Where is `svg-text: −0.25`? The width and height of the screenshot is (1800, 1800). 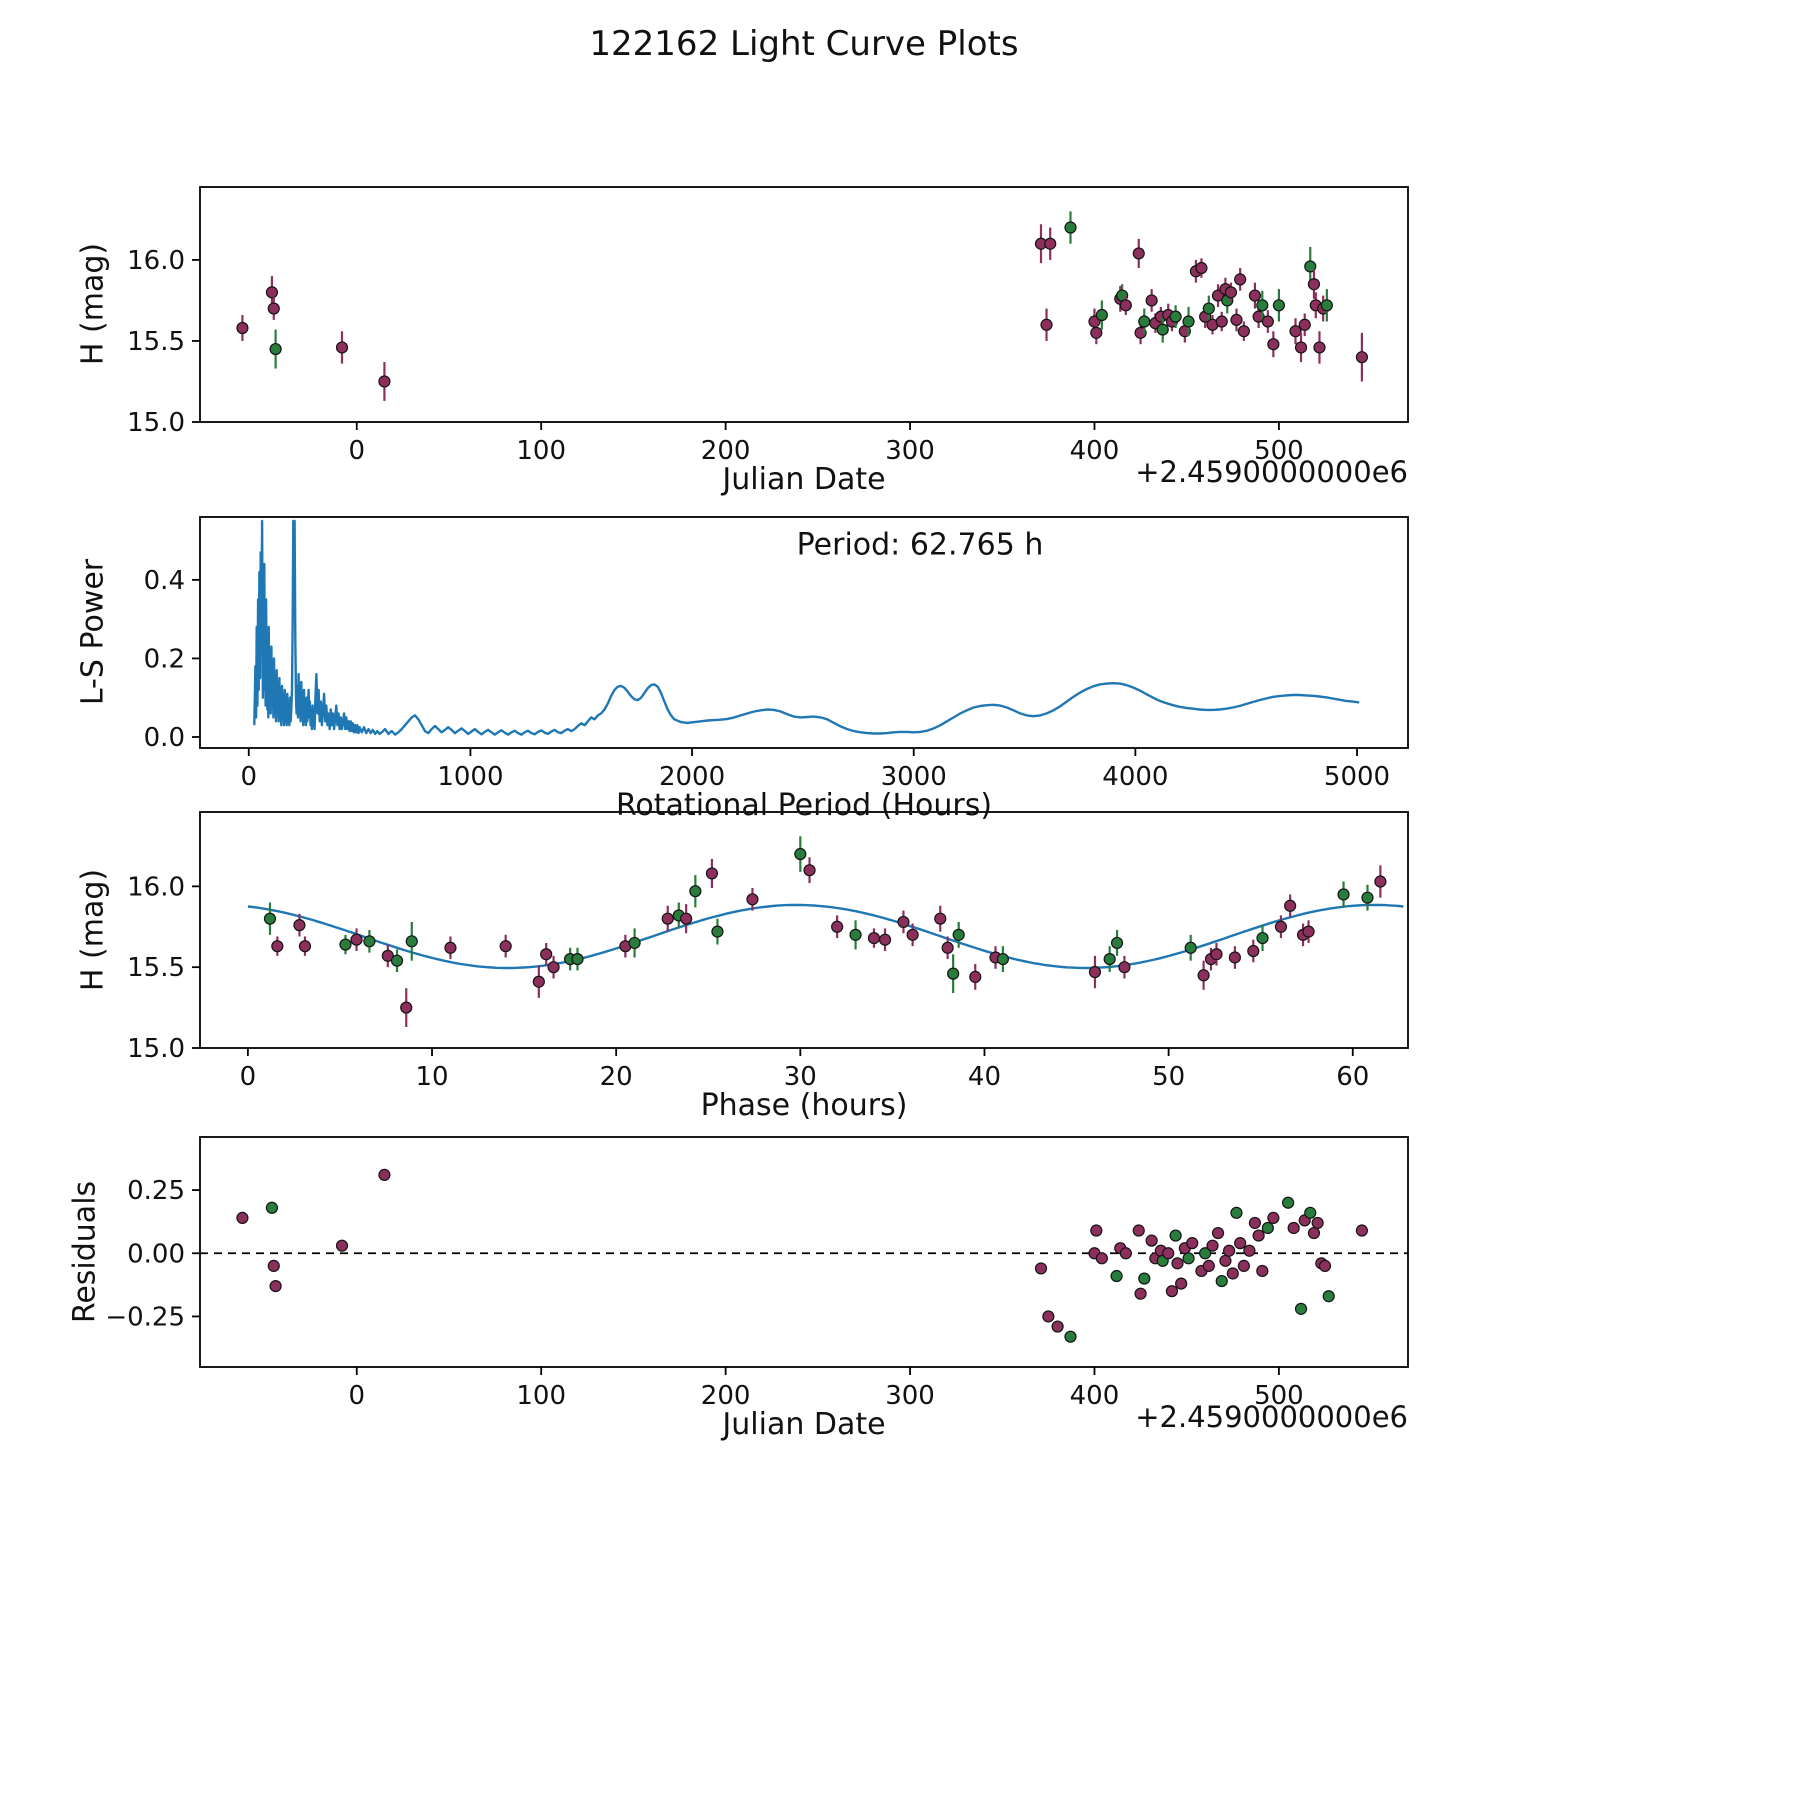 svg-text: −0.25 is located at coordinates (145, 1317).